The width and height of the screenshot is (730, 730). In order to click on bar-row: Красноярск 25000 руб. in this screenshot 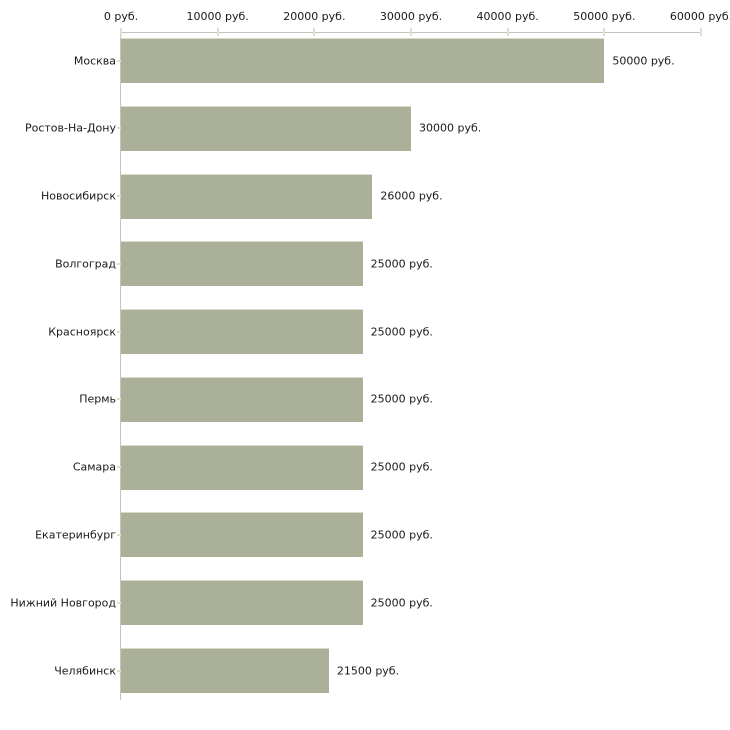, I will do `click(374, 332)`.